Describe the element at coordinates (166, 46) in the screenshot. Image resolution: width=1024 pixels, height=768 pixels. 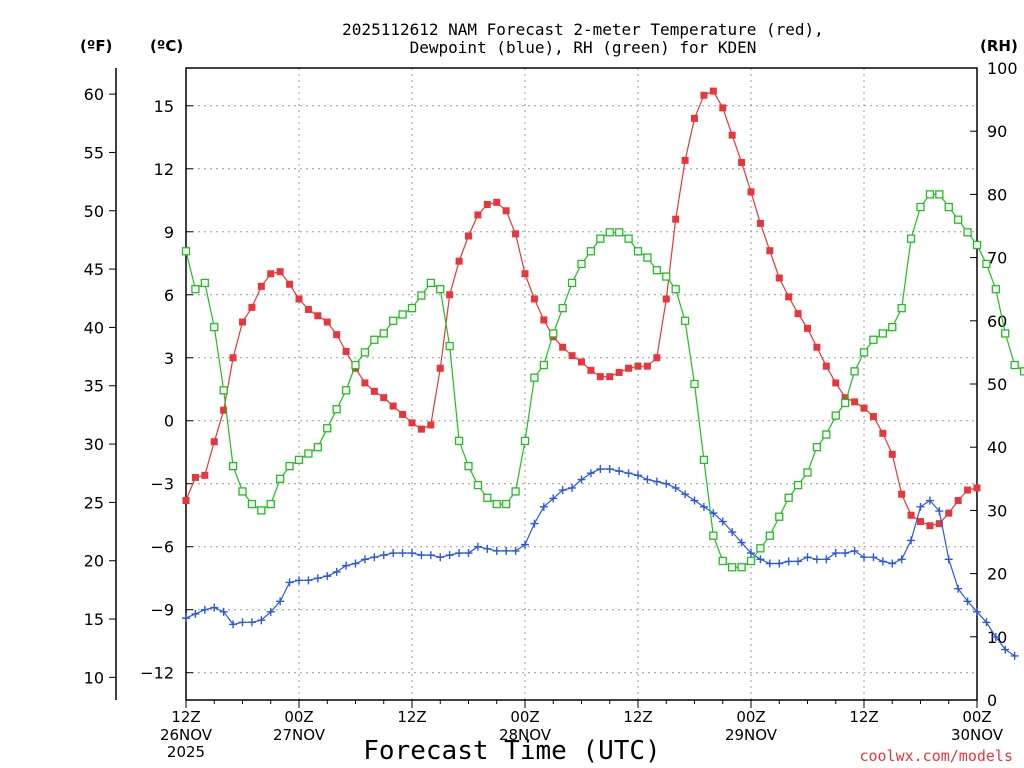
I see `celsius-unit-label: (ºC)` at that location.